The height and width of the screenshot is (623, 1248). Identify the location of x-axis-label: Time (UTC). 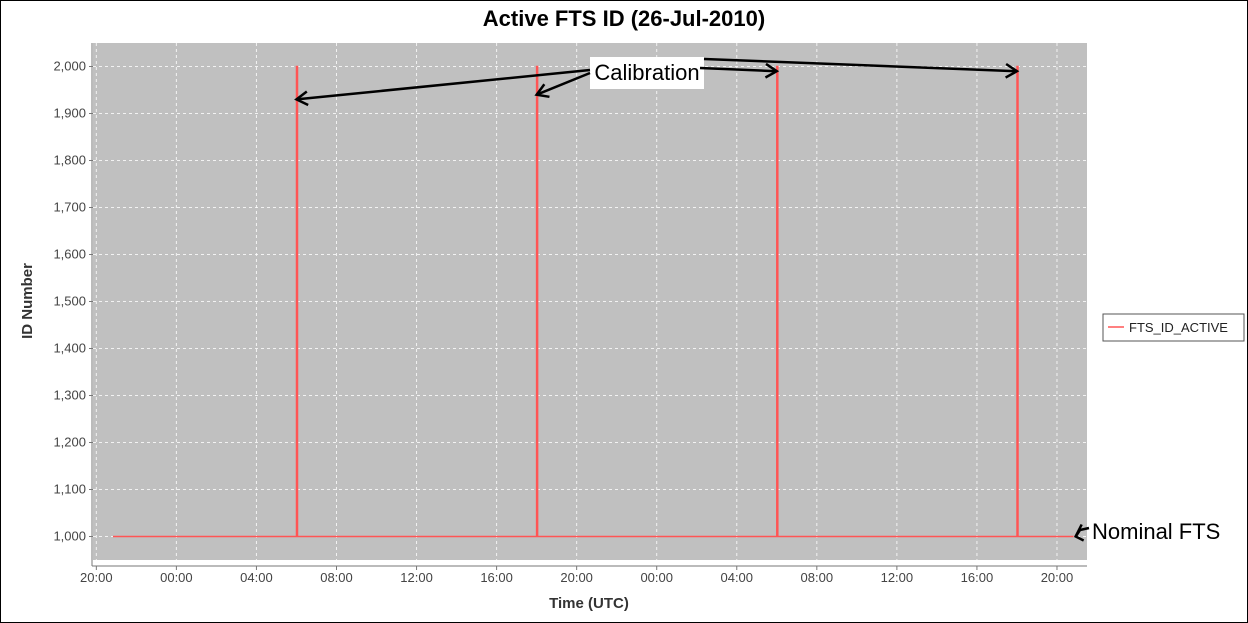
(589, 603).